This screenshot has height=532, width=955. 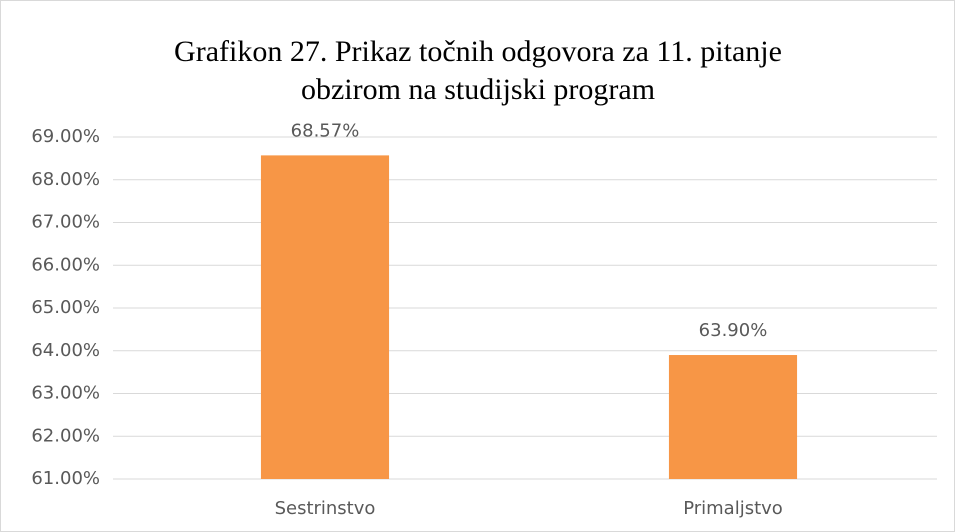 I want to click on x-tick-label: Primaljstvo, so click(x=733, y=508).